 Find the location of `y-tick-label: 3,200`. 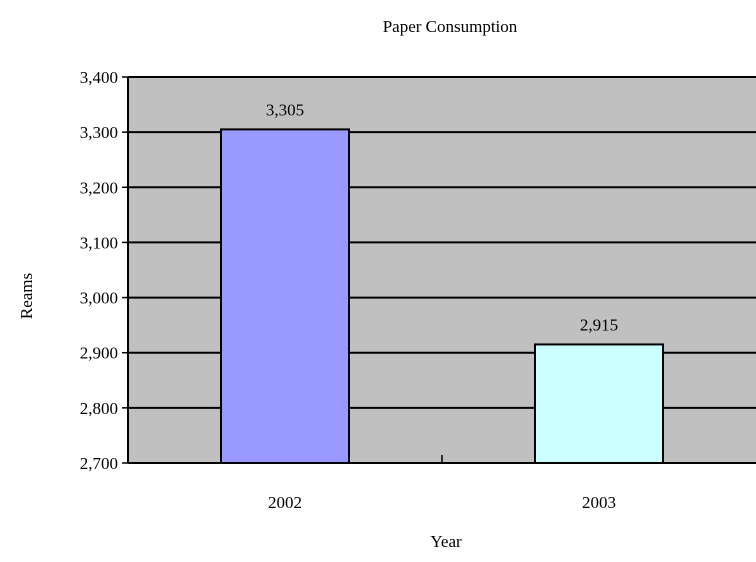

y-tick-label: 3,200 is located at coordinates (99, 187).